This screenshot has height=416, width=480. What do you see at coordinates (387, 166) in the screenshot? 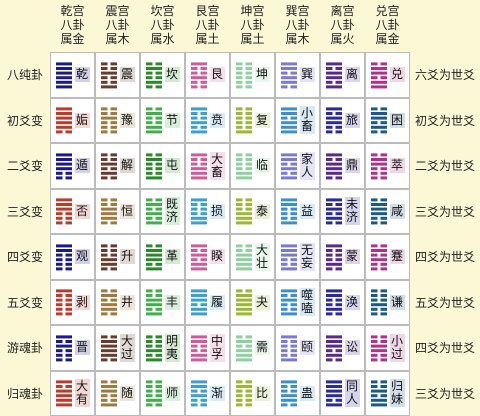
I see `hexagram-cell: 萃` at bounding box center [387, 166].